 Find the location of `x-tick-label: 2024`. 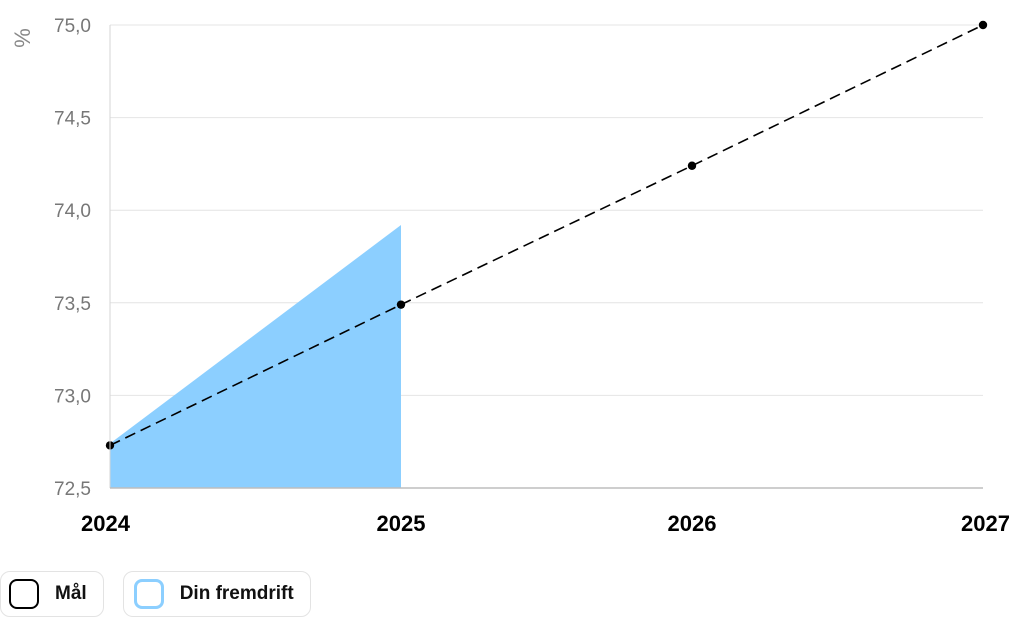

x-tick-label: 2024 is located at coordinates (106, 523).